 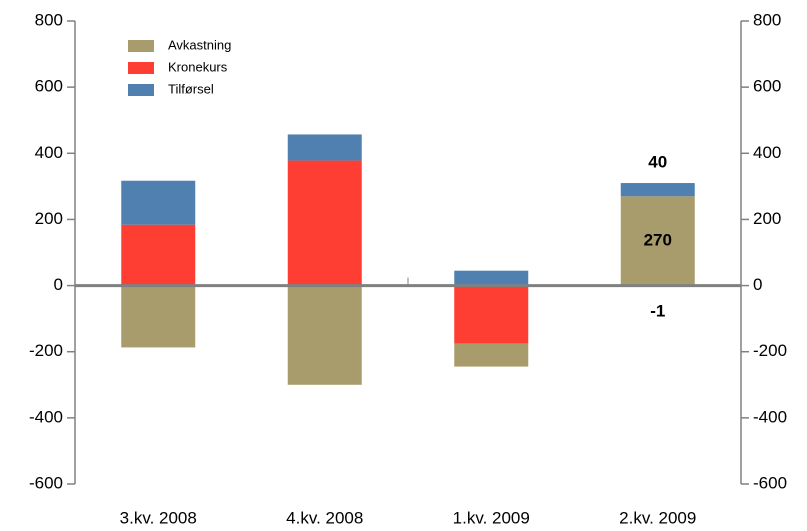 What do you see at coordinates (198, 66) in the screenshot?
I see `legend-label: Kronekurs` at bounding box center [198, 66].